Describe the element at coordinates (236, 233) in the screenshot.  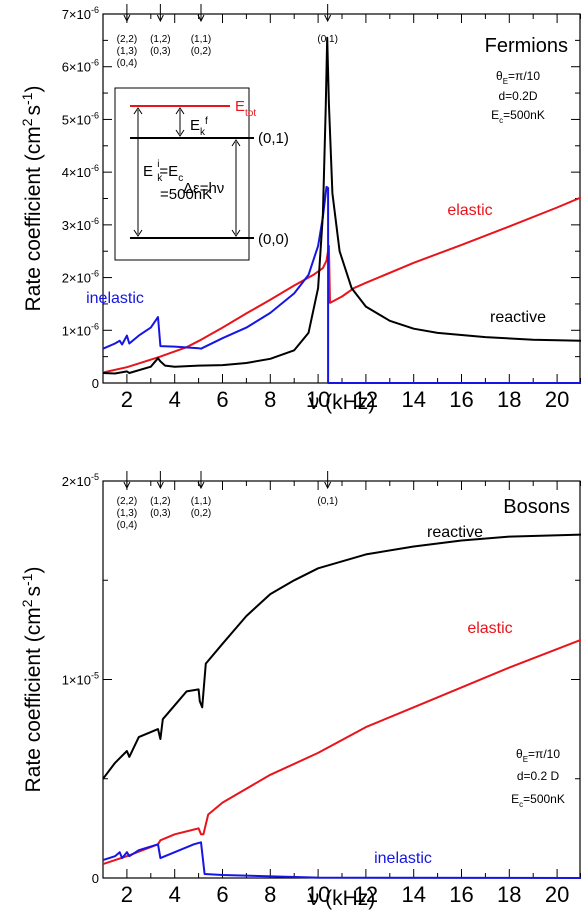
I see `delta-arrowhead-down` at that location.